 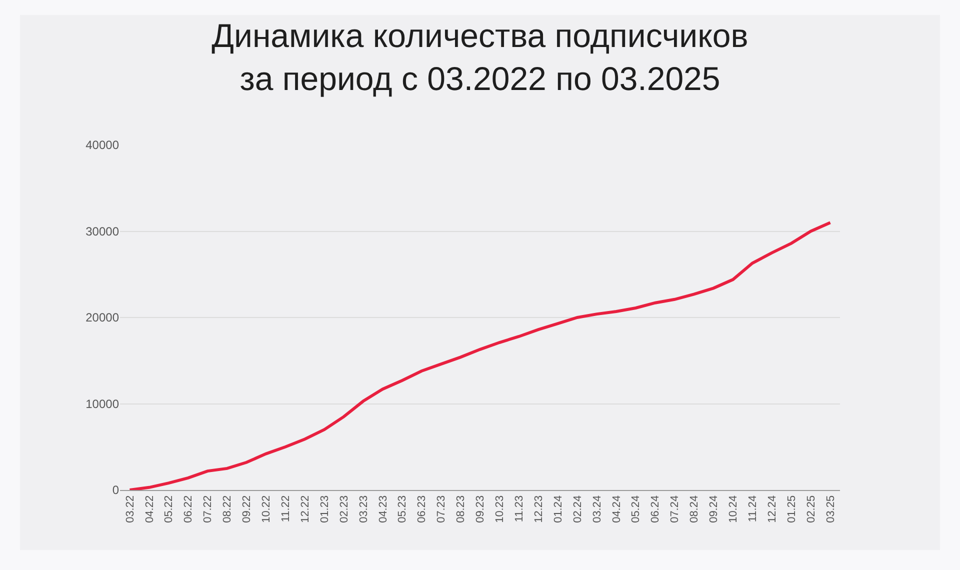 What do you see at coordinates (228, 509) in the screenshot?
I see `x-tick-label: 08.22` at bounding box center [228, 509].